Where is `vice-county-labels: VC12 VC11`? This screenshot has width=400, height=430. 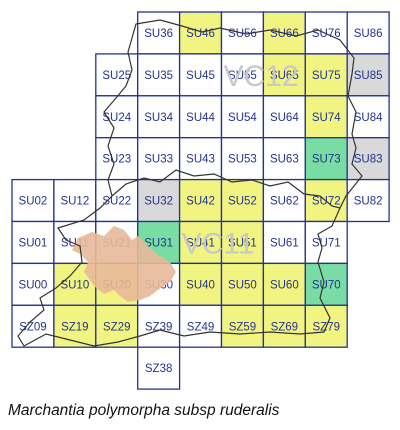 vice-county-labels: VC12 VC11 is located at coordinates (240, 160).